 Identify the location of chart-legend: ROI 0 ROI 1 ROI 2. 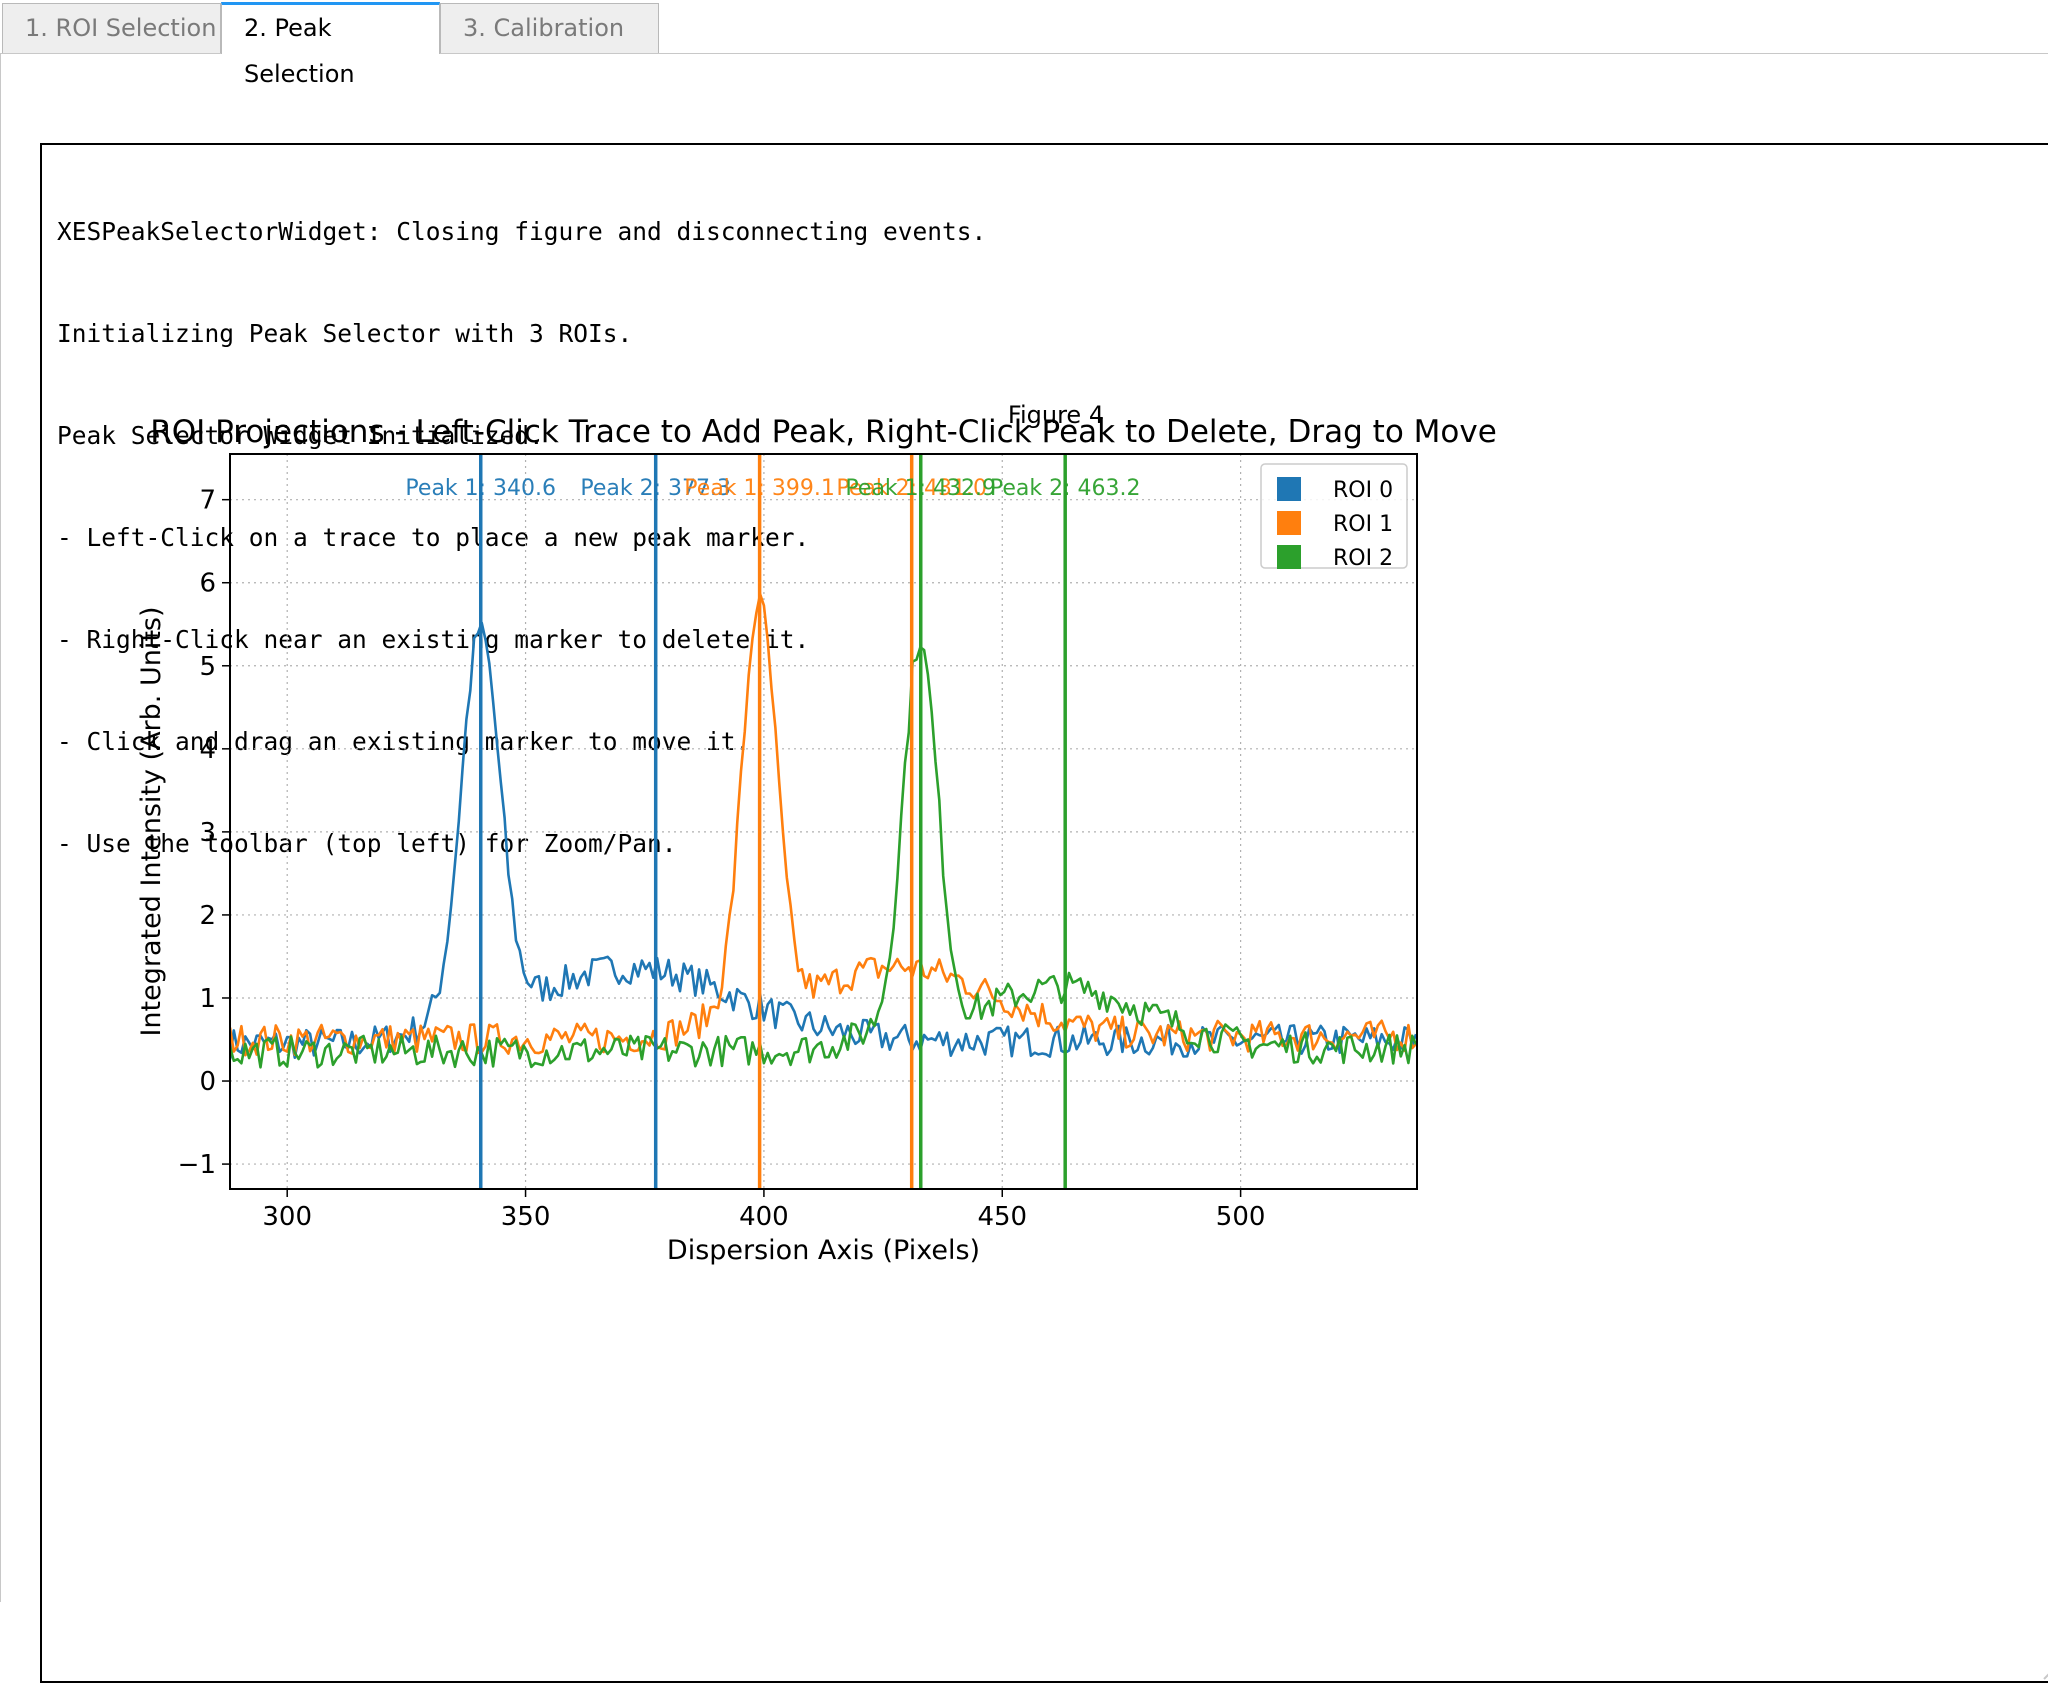
(1334, 517).